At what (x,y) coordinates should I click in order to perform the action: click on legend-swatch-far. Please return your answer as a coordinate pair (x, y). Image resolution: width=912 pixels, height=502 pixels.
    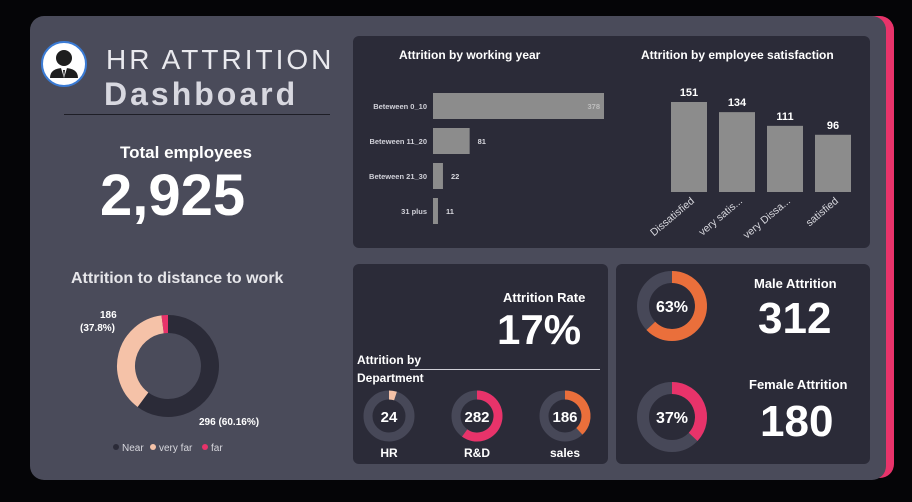
    Looking at the image, I should click on (205, 447).